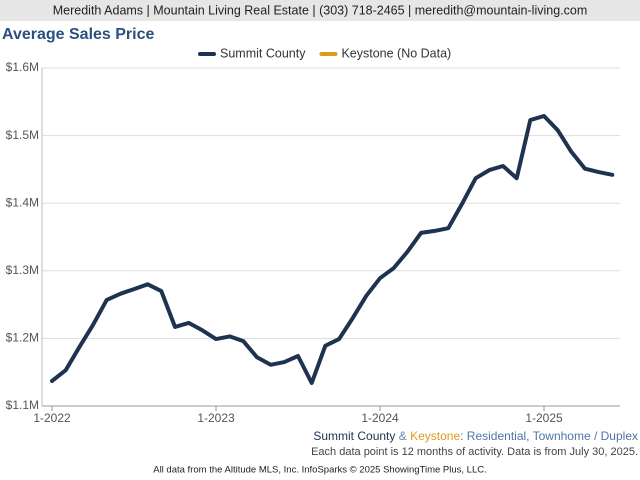 The image size is (640, 480). Describe the element at coordinates (549, 436) in the screenshot. I see `subtitle-part: : Residential, Townhome / Duplex` at that location.